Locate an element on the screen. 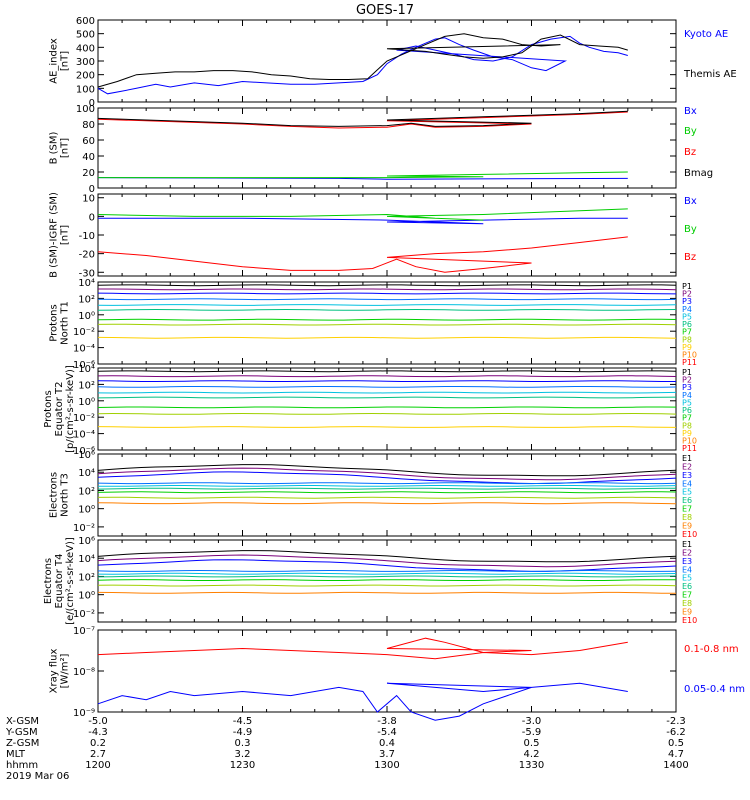  x-axis-value: 3.2 is located at coordinates (243, 754).